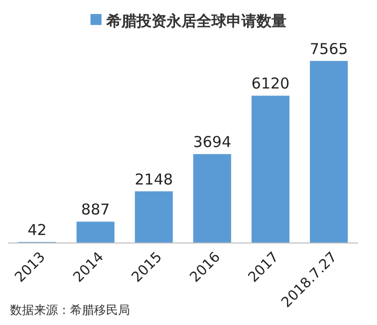 The height and width of the screenshot is (325, 377). I want to click on data-label: 6120, so click(270, 83).